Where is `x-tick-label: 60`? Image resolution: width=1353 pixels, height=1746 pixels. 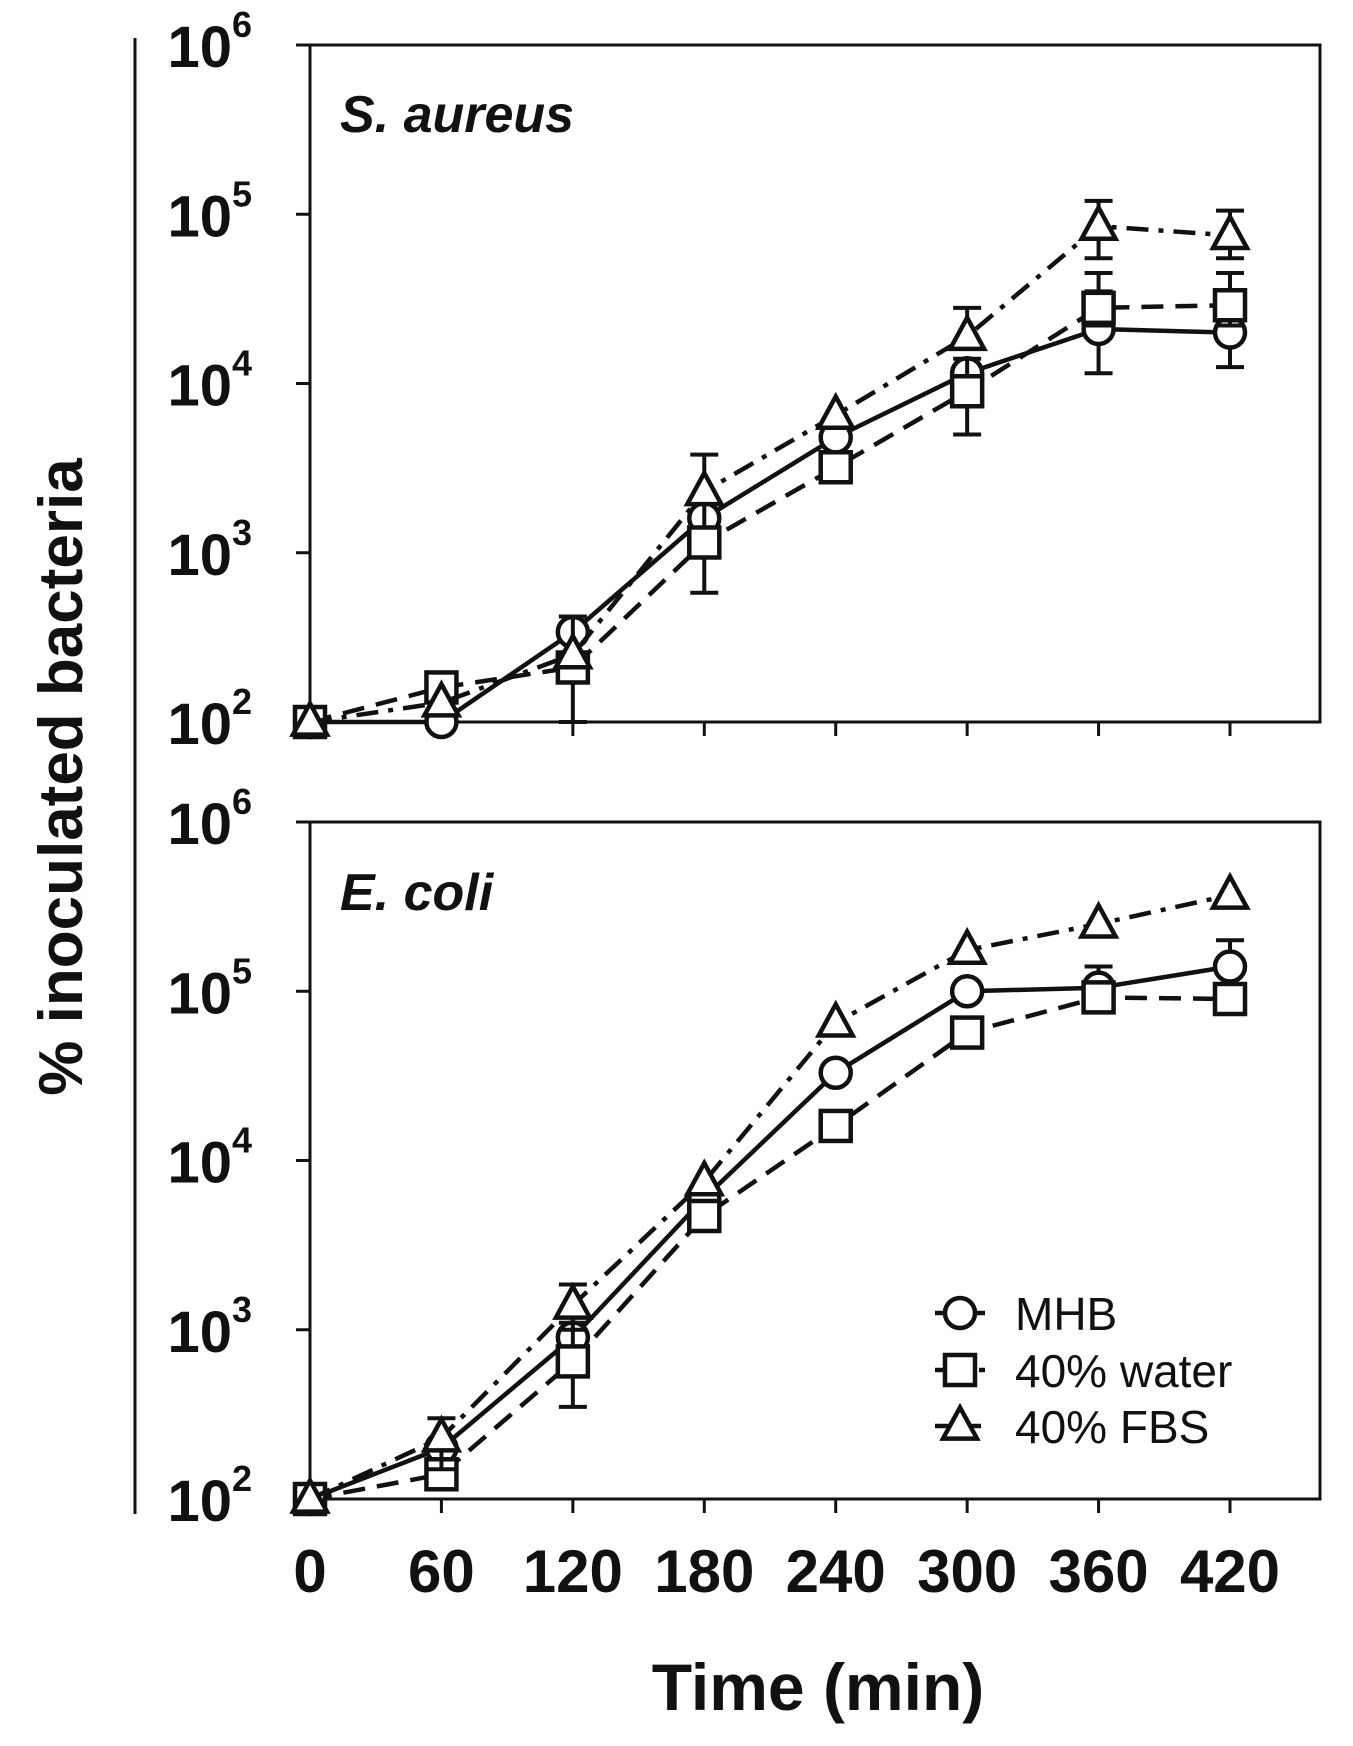
x-tick-label: 60 is located at coordinates (441, 1571).